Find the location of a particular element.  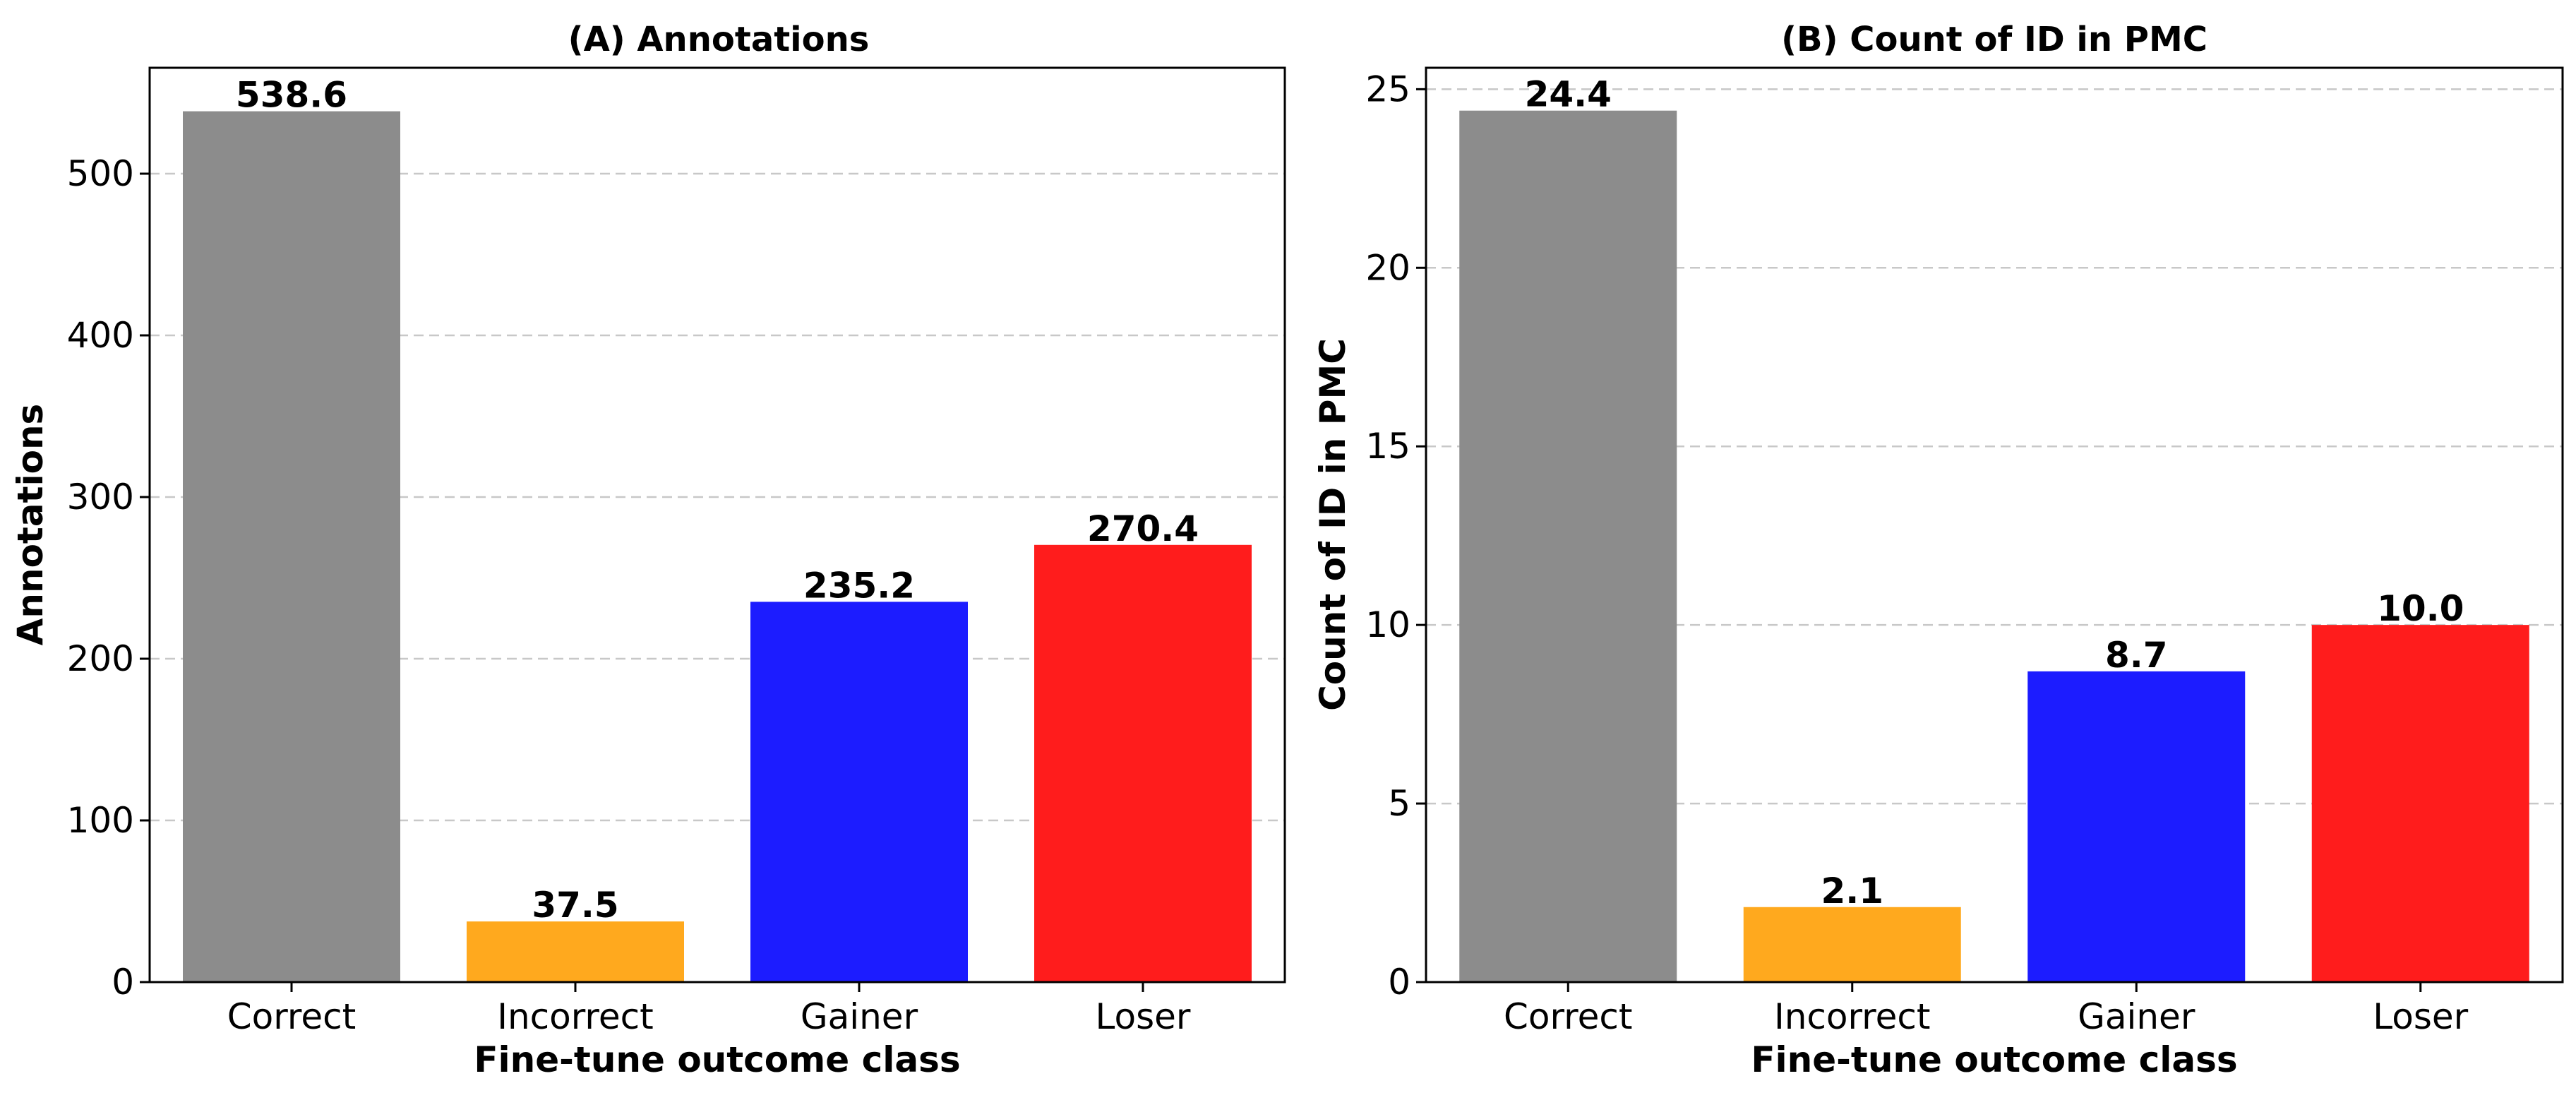

data-label: 538.6 is located at coordinates (291, 95).